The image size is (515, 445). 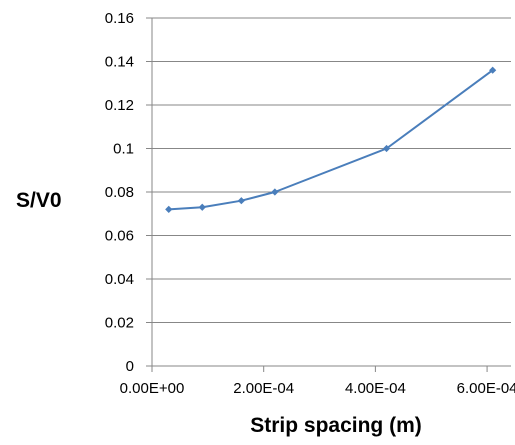 I want to click on y-tick-label: 0.02, so click(x=119, y=323).